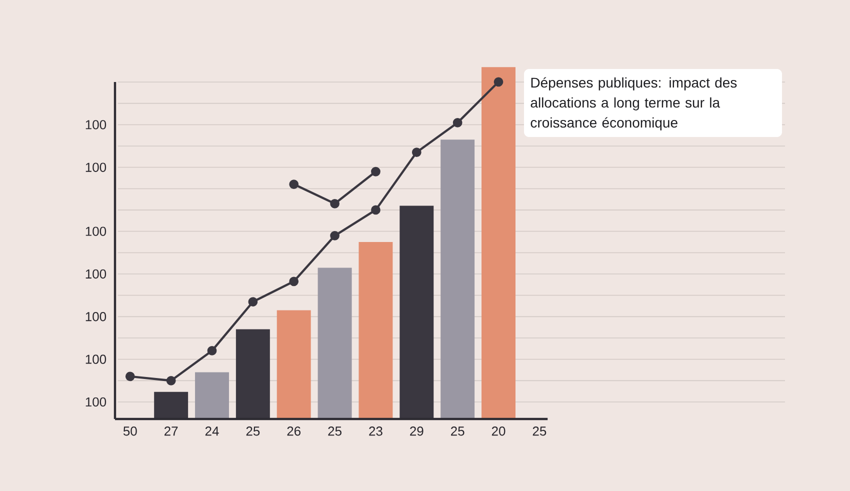 The width and height of the screenshot is (850, 491). I want to click on text: Dépenses publiques: impact des allocations a long terme sur la croissance économique, so click(633, 103).